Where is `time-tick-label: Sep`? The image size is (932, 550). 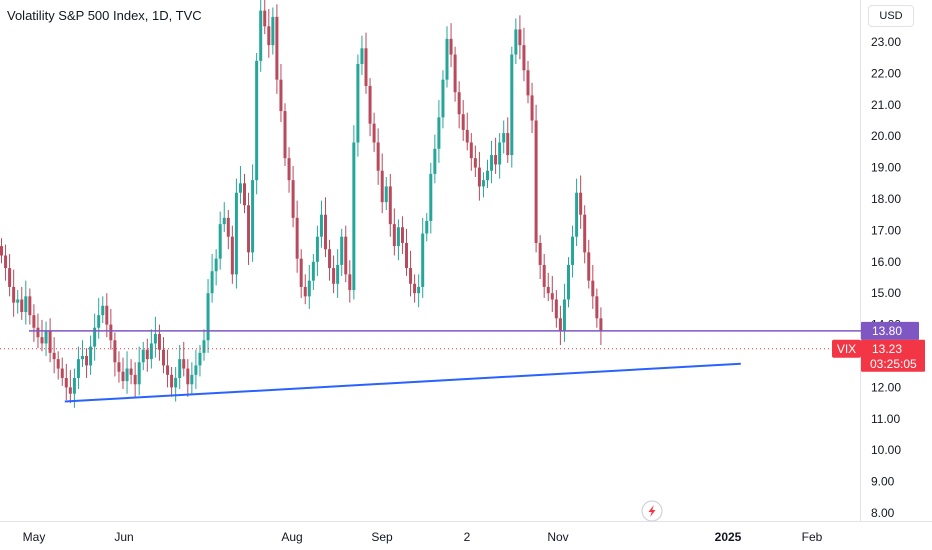 time-tick-label: Sep is located at coordinates (382, 537).